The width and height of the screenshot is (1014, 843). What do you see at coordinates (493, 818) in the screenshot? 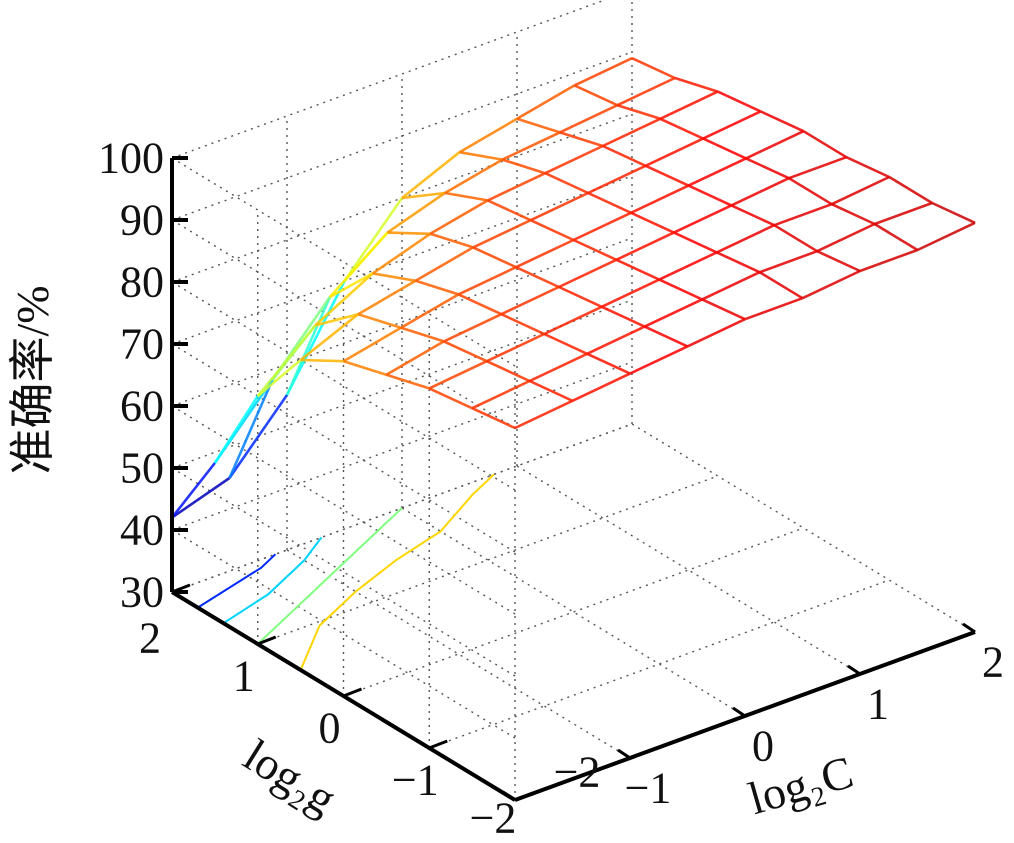
I see `g-tick-label: −2` at bounding box center [493, 818].